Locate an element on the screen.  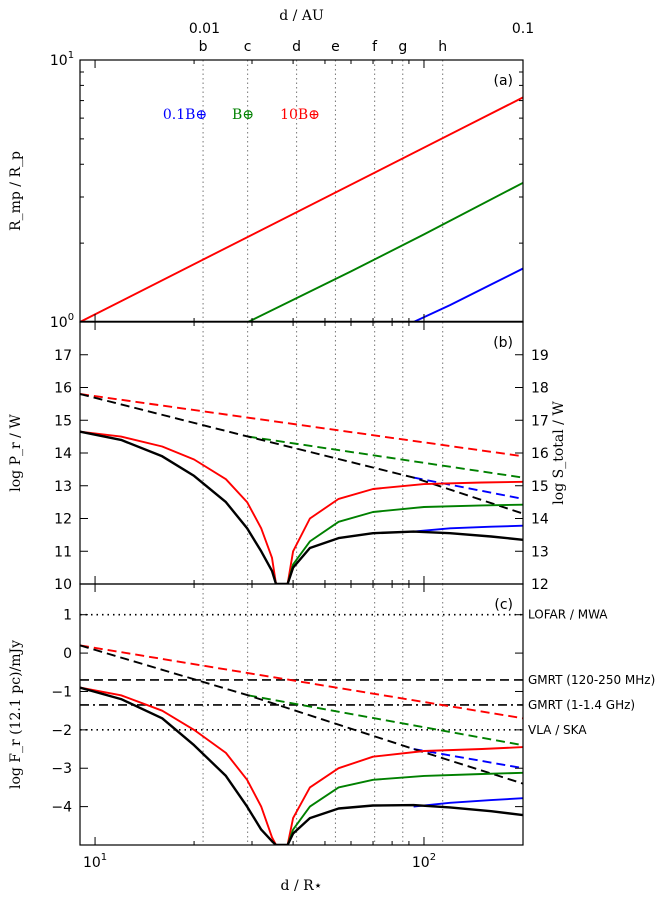
y-tick-label: 13 is located at coordinates (63, 487).